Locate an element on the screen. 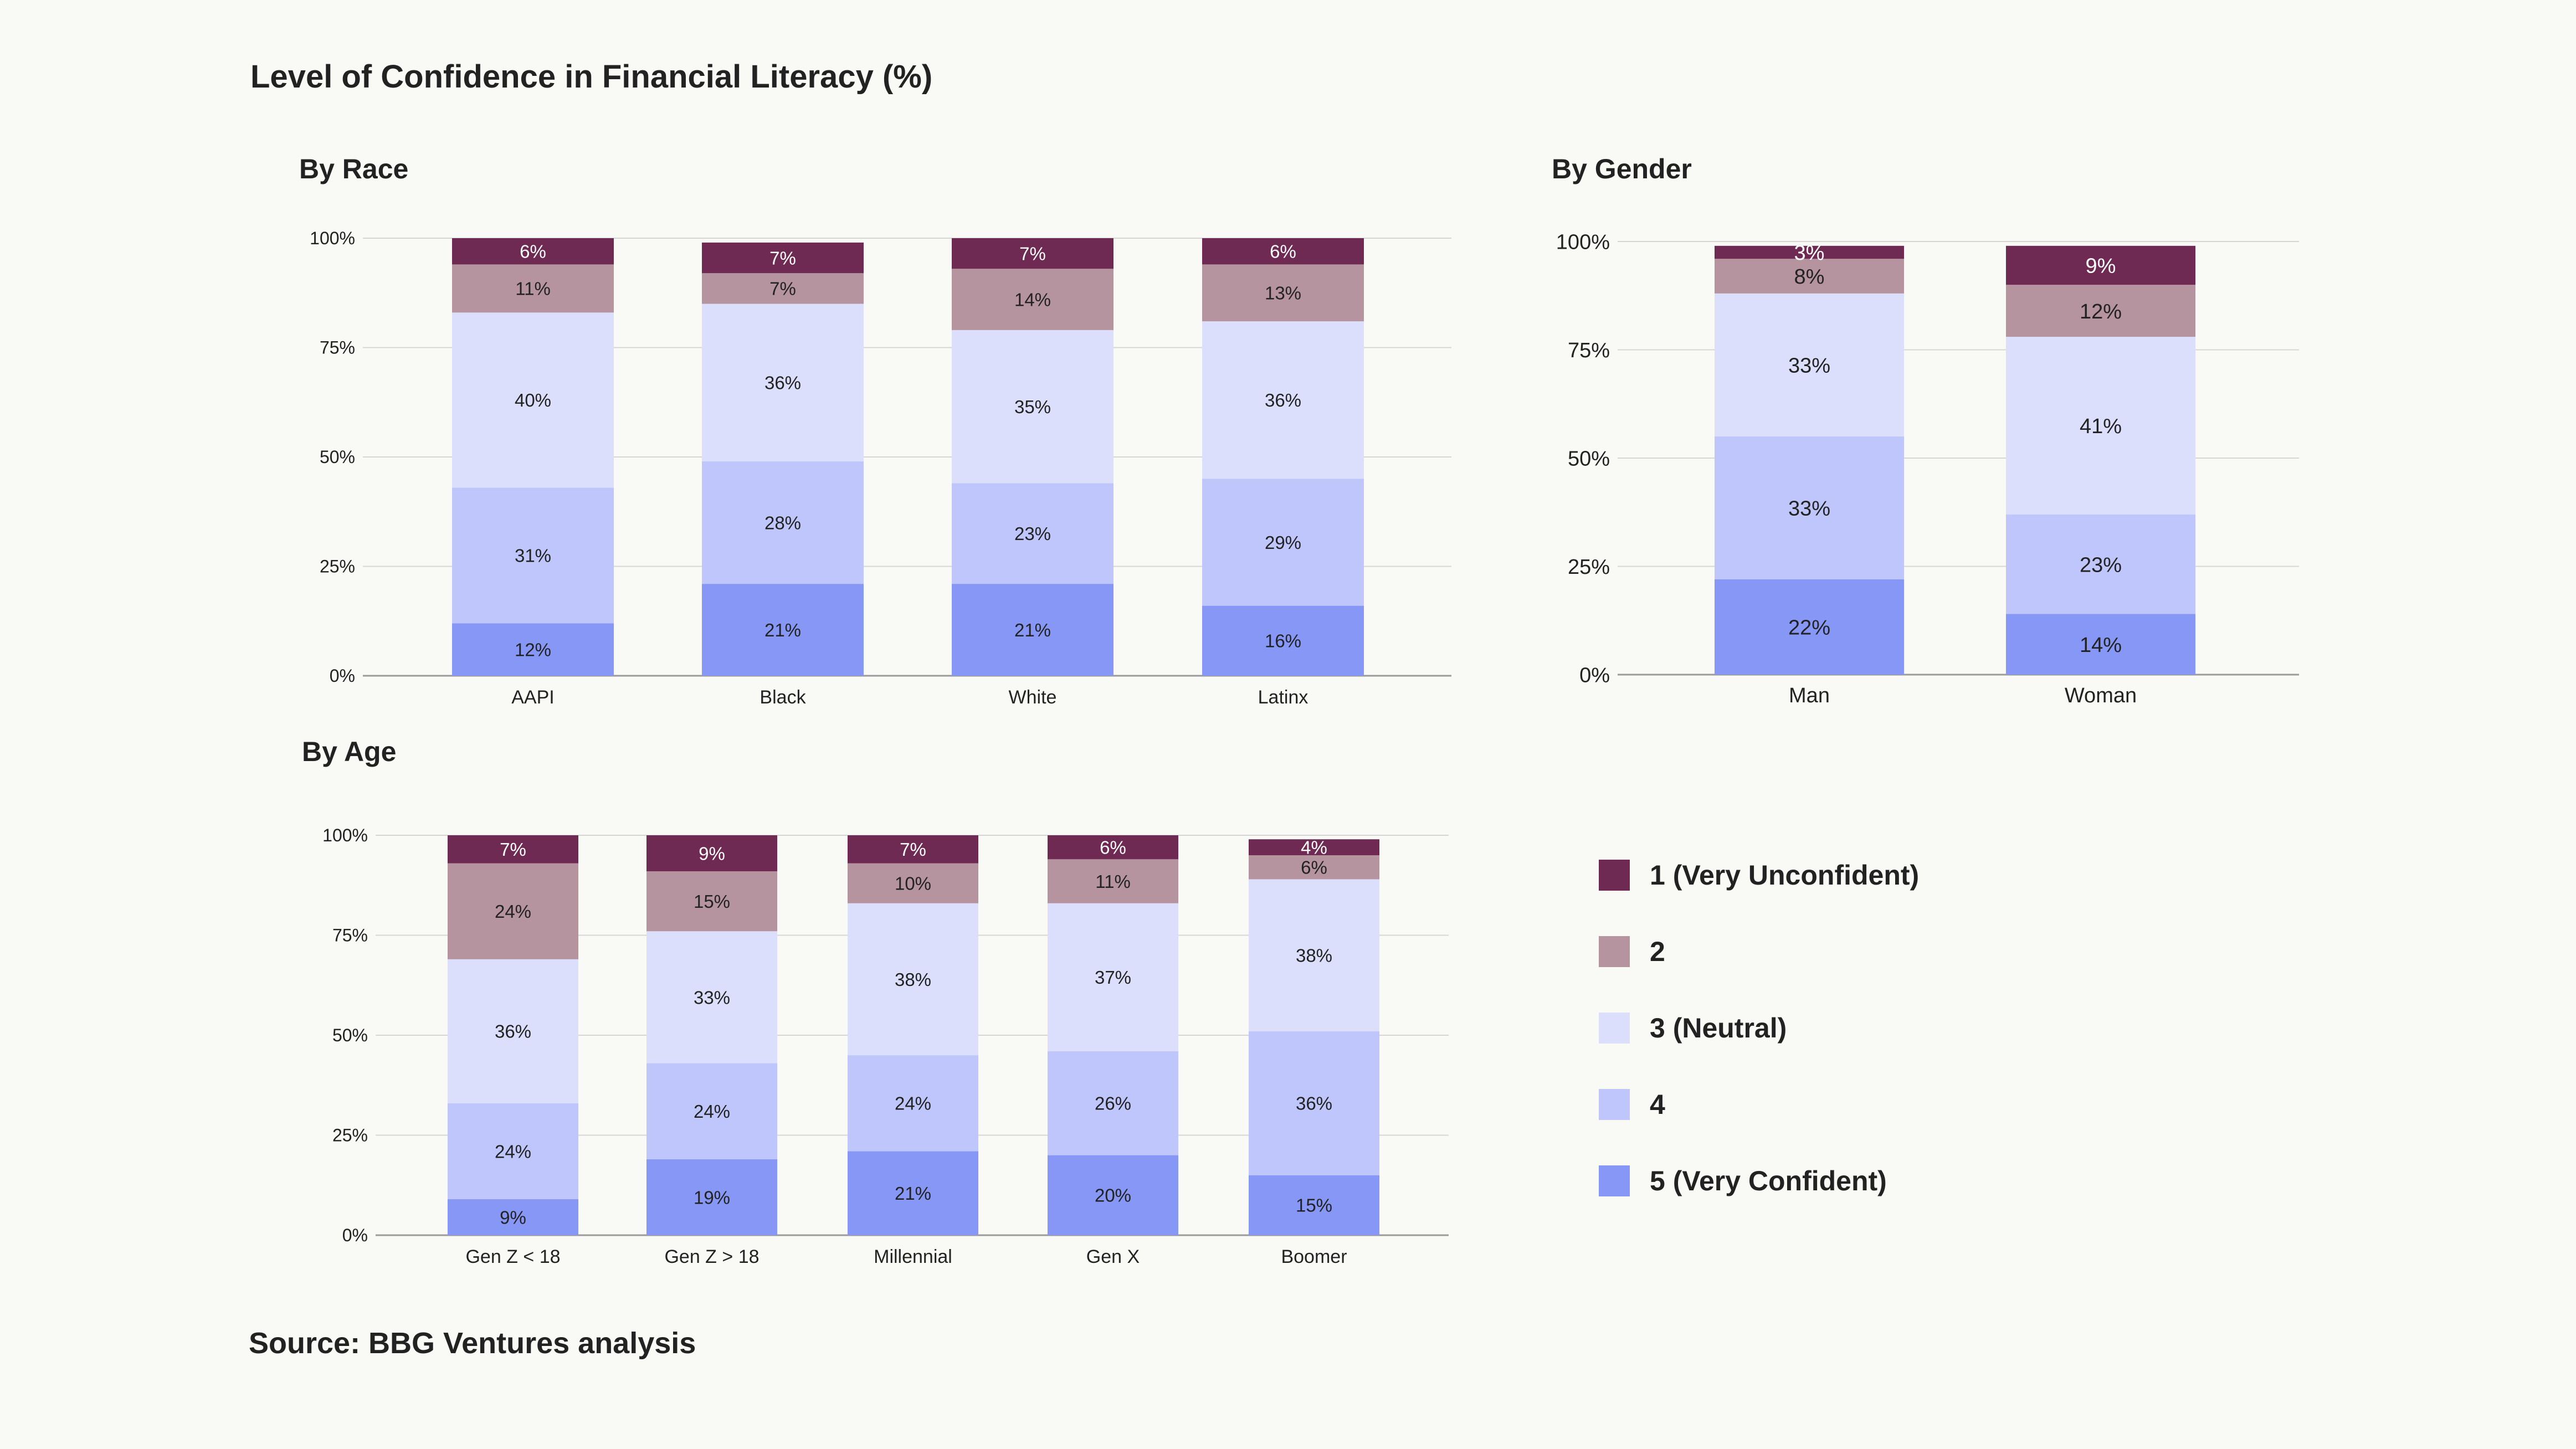  bar-segment-5-very-confident-latinx is located at coordinates (1283, 640).